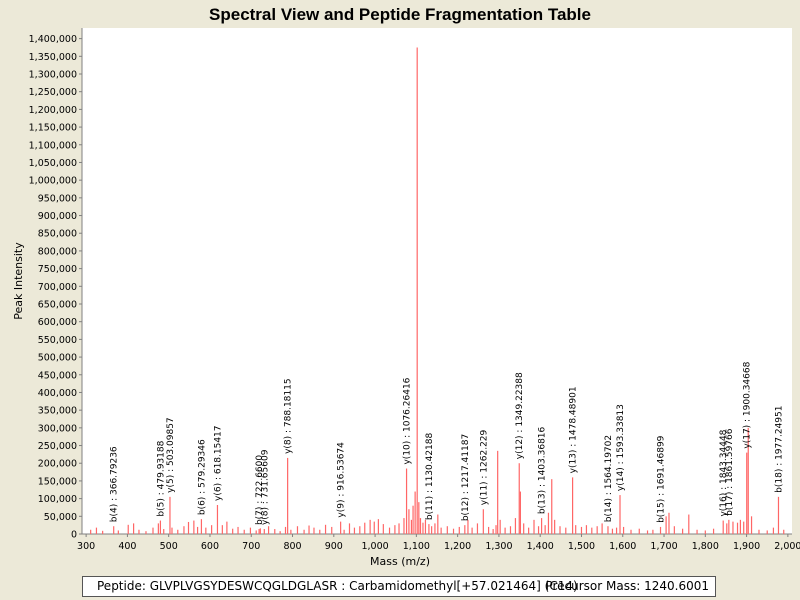 The width and height of the screenshot is (800, 600). Describe the element at coordinates (498, 546) in the screenshot. I see `x-tick-label: 1,300` at that location.